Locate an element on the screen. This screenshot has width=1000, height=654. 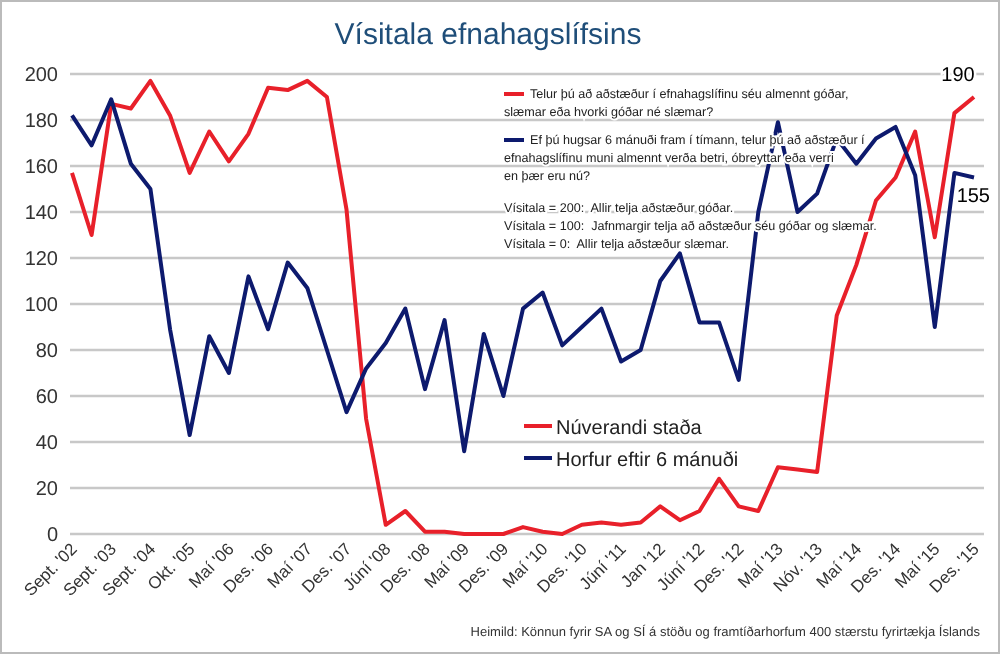
y-tick-label: 160 is located at coordinates (41, 168).